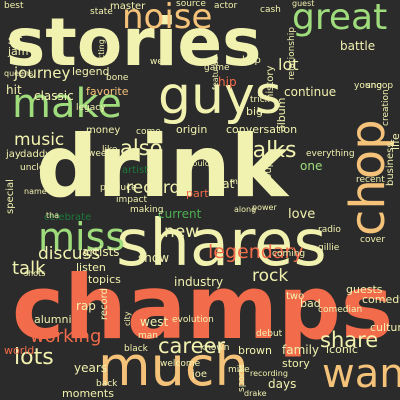 Image resolution: width=400 pixels, height=400 pixels. Describe the element at coordinates (91, 368) in the screenshot. I see `word-years: years` at that location.